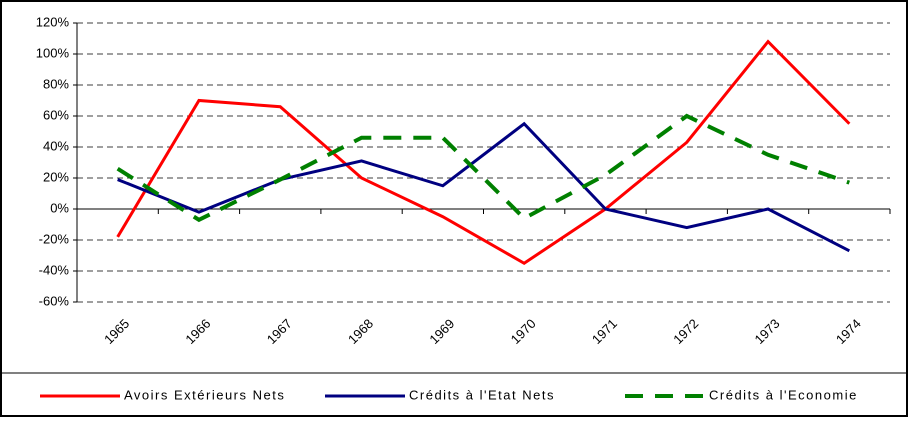  Describe the element at coordinates (59, 207) in the screenshot. I see `y-tick-label: 0%` at that location.